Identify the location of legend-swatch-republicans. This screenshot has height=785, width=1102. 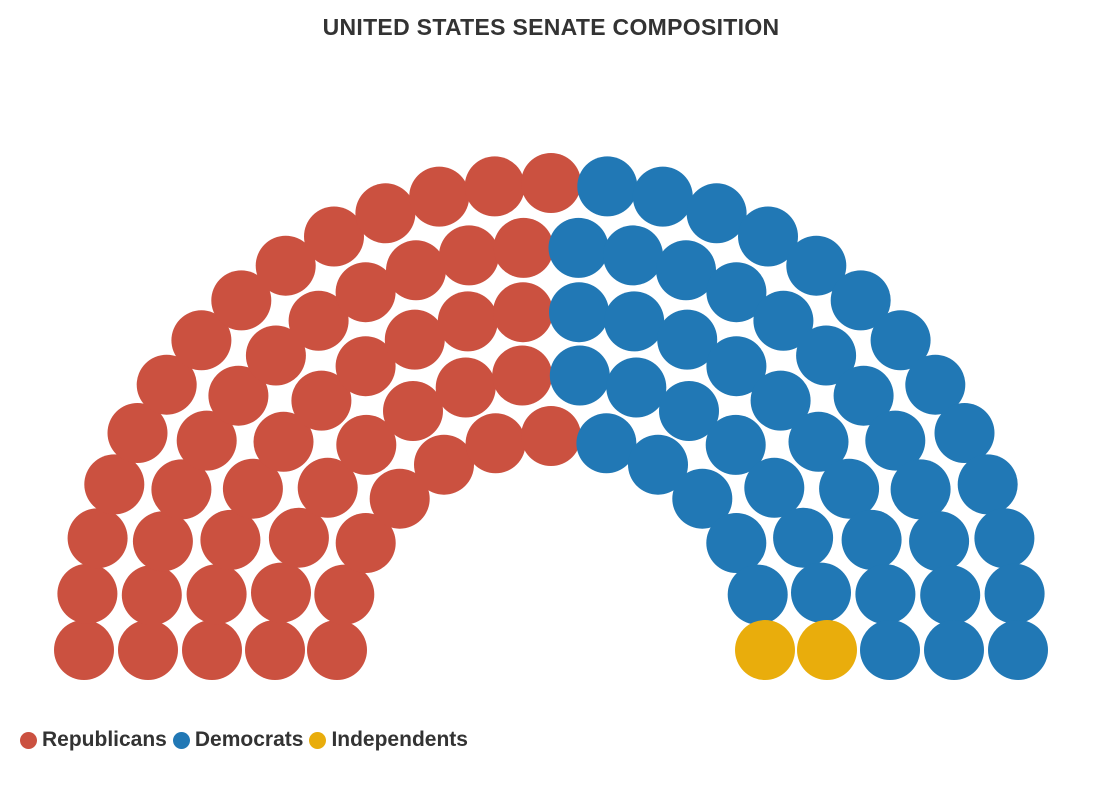
(28, 740).